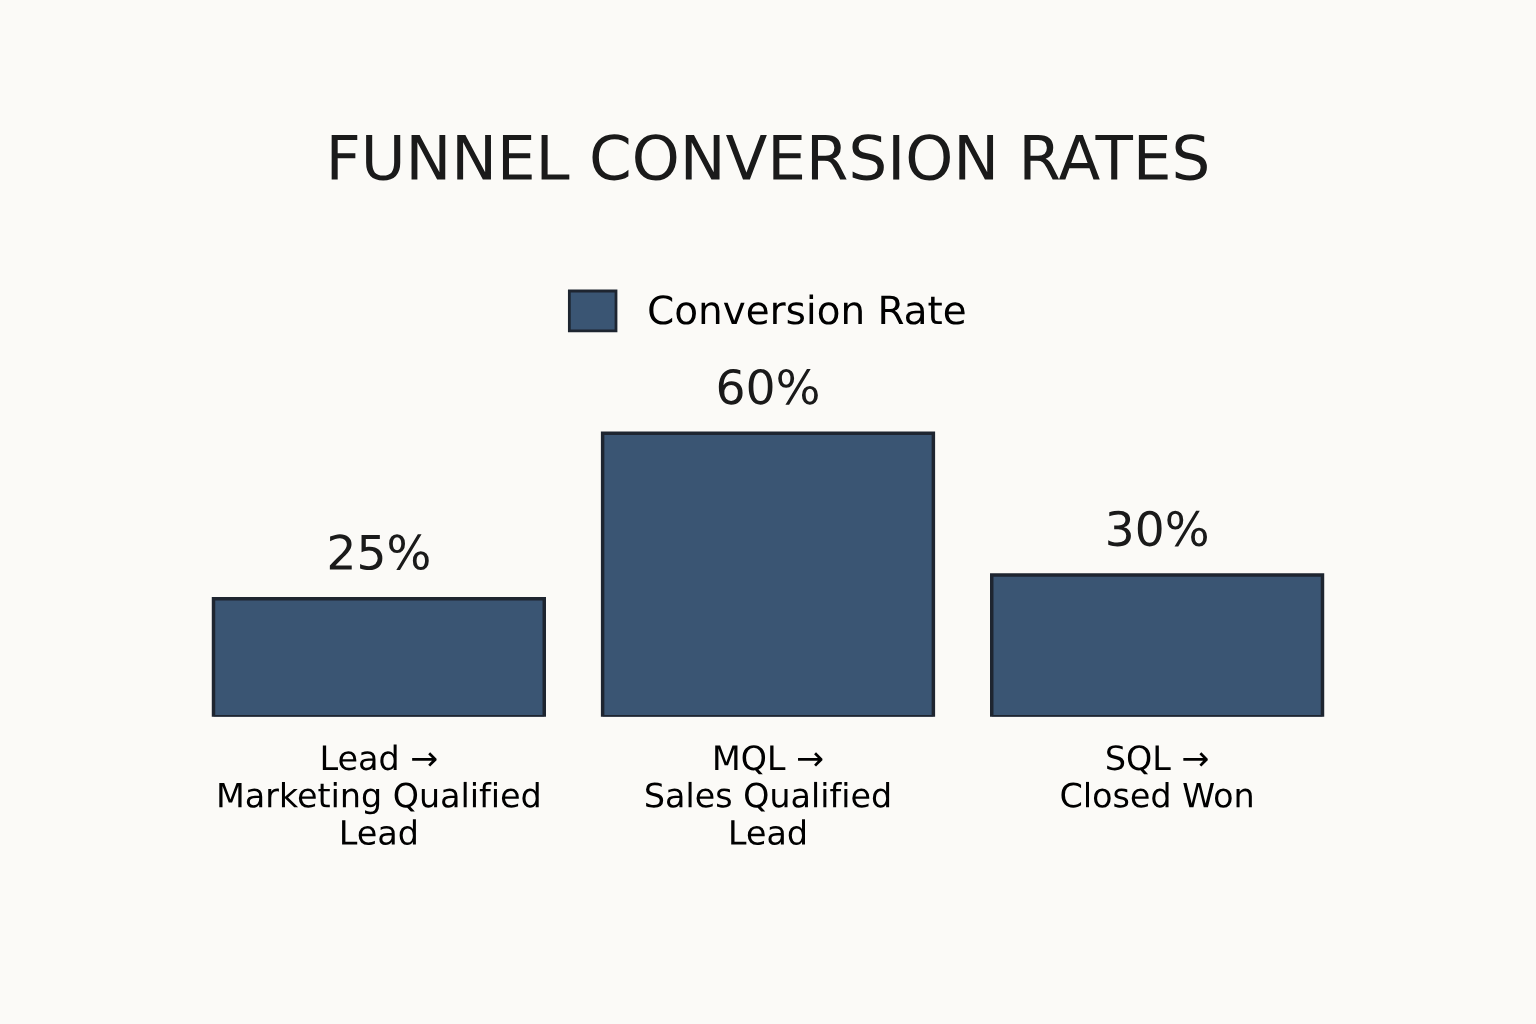 Image resolution: width=1536 pixels, height=1024 pixels. I want to click on x-tick-label: MQL → Sales Qualified Lead, so click(768, 795).